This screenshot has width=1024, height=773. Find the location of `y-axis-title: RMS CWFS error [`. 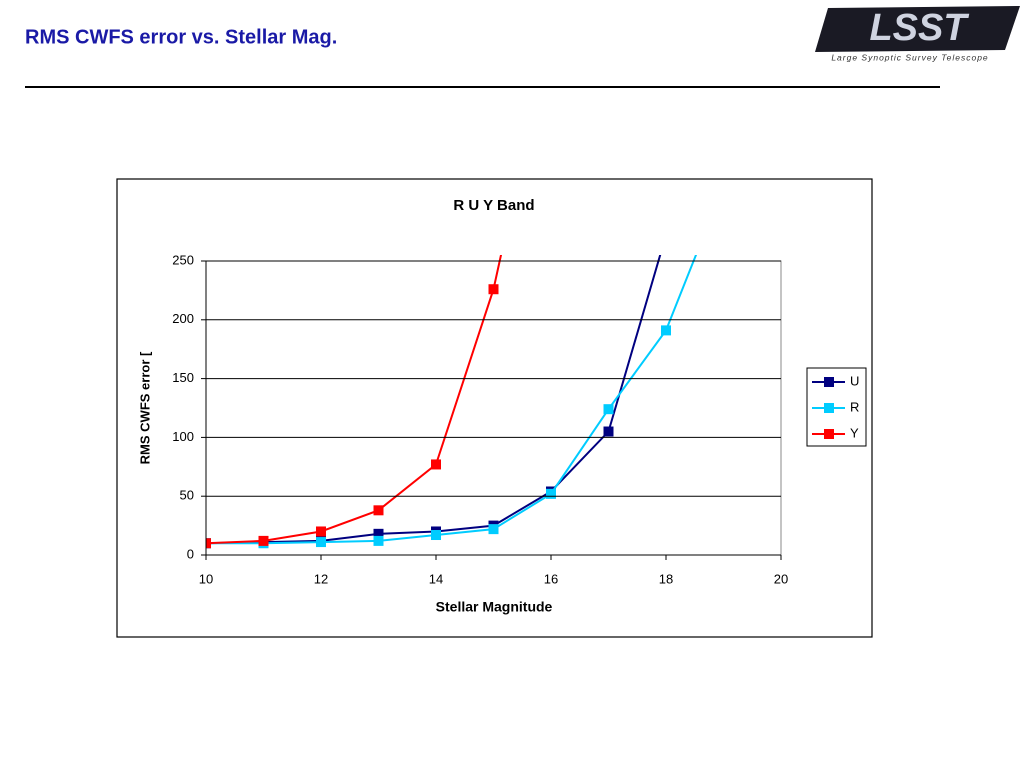

y-axis-title: RMS CWFS error [ is located at coordinates (144, 407).